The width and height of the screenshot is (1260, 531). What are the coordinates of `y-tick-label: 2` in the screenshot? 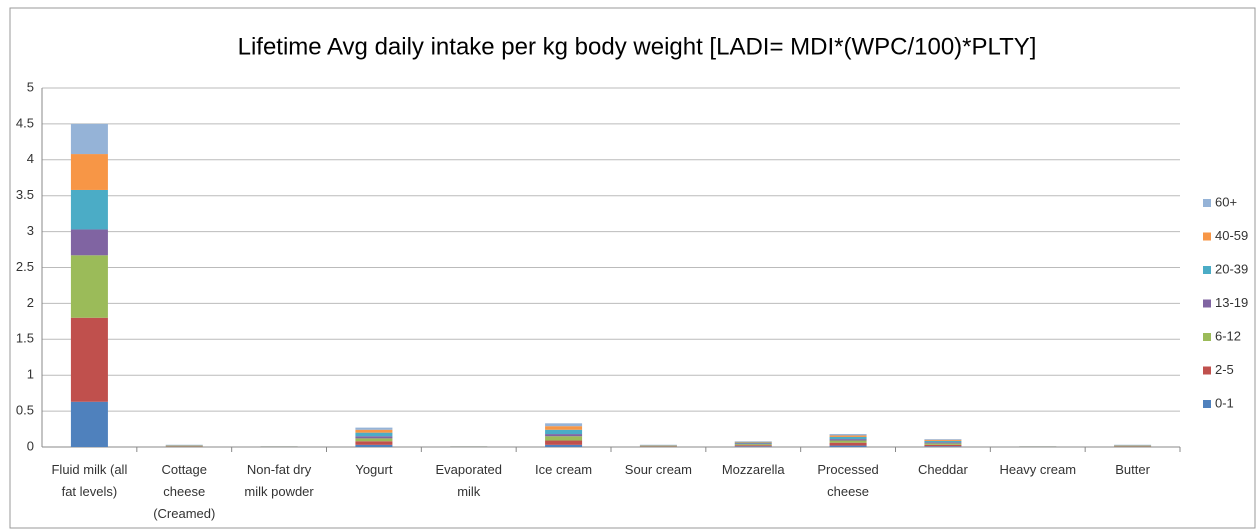 It's located at (30, 302).